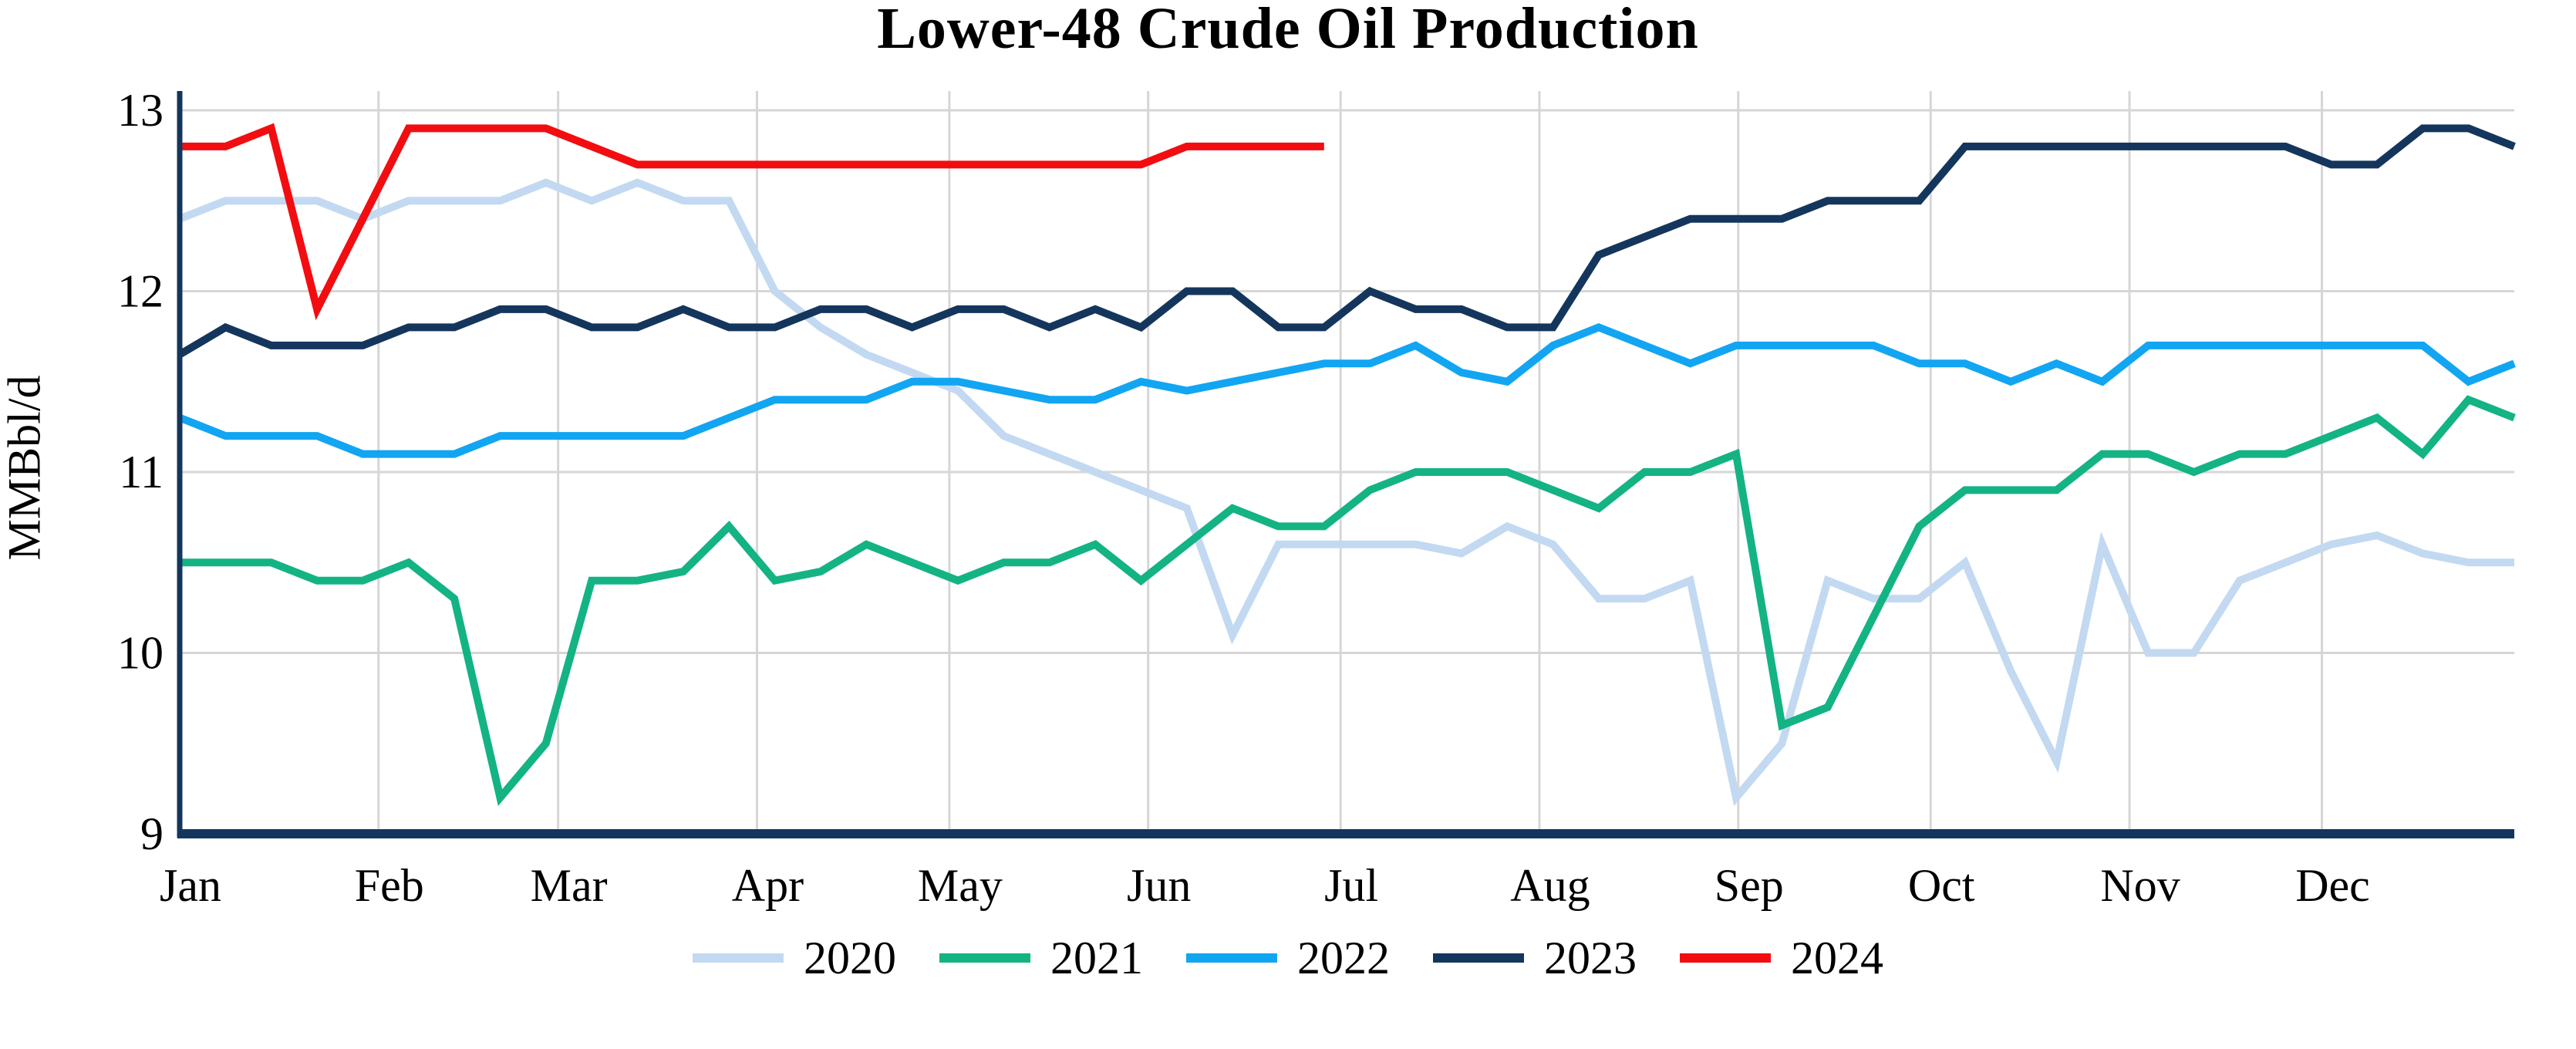 The width and height of the screenshot is (2576, 1049). What do you see at coordinates (1535, 958) in the screenshot?
I see `legend-item-2023: 2023` at bounding box center [1535, 958].